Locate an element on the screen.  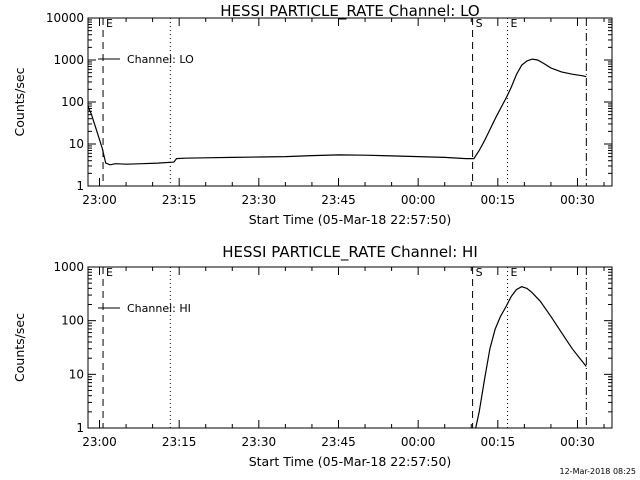
x-tick-label-hi: 23:15 is located at coordinates (179, 442).